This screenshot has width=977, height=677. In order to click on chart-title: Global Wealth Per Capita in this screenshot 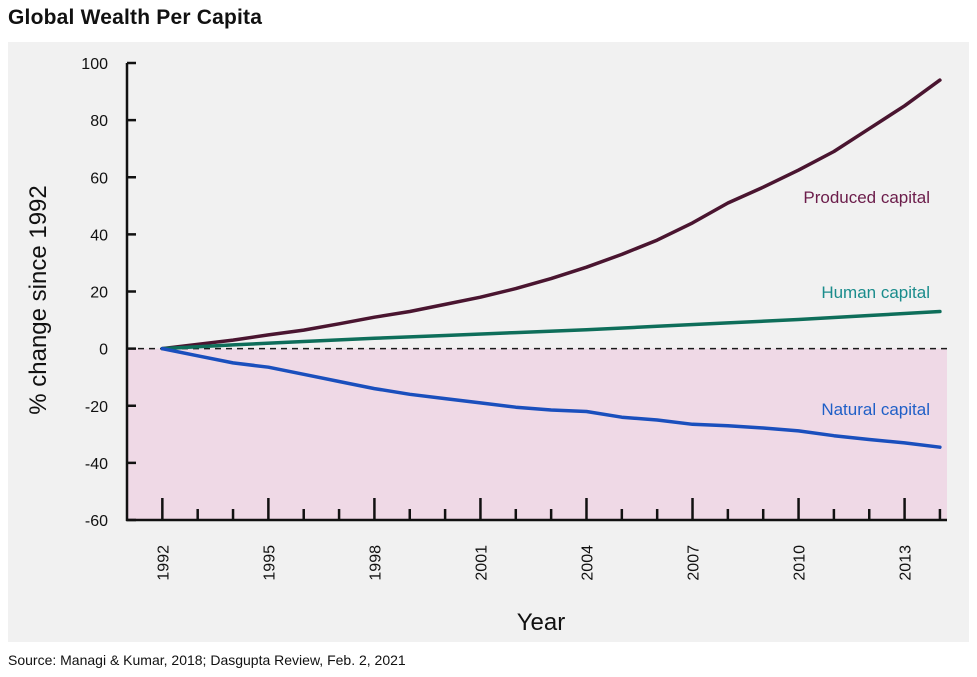, I will do `click(135, 17)`.